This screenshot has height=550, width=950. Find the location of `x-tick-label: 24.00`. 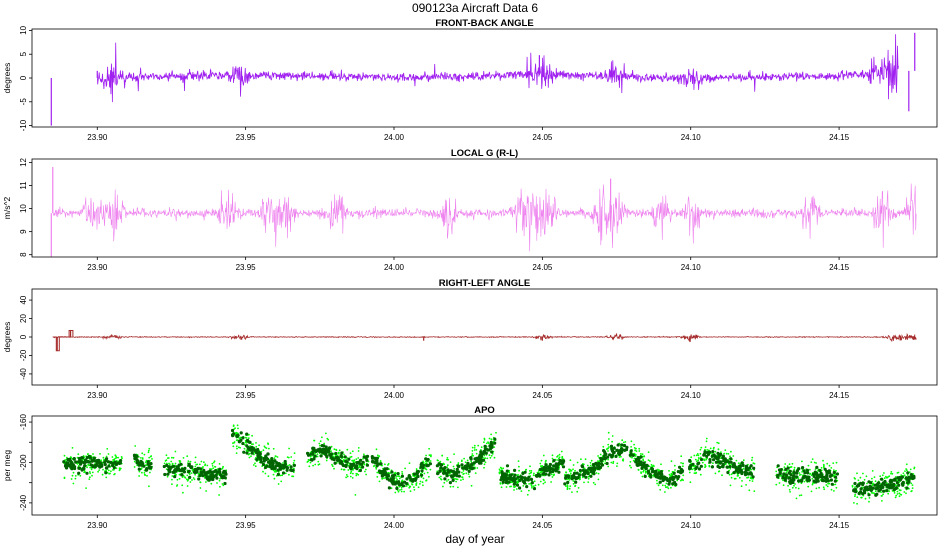

x-tick-label: 24.00 is located at coordinates (394, 525).